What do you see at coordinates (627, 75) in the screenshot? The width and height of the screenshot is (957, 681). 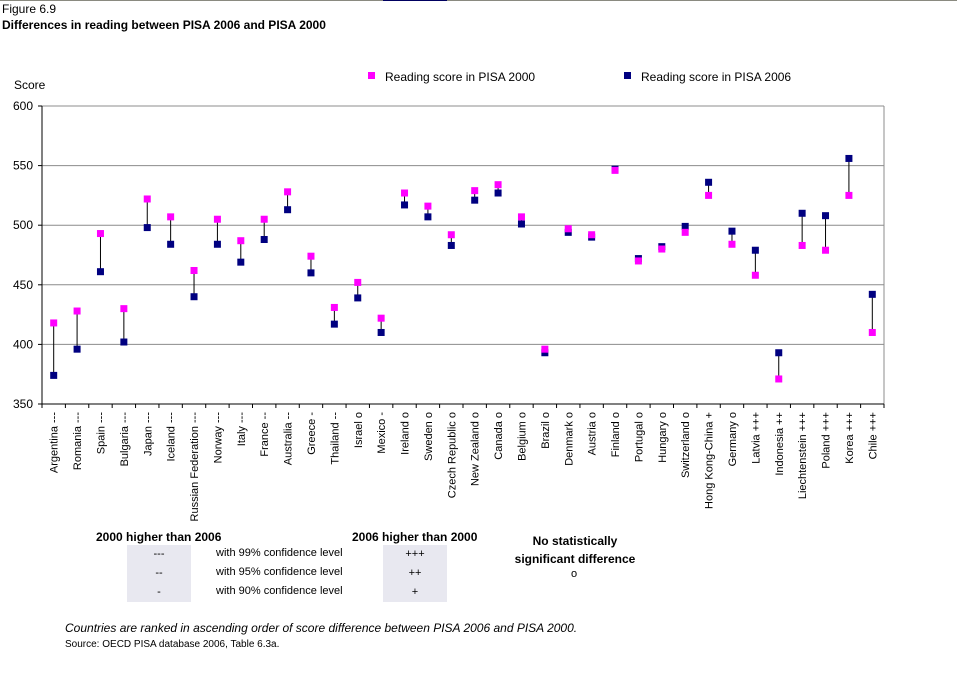 I see `legend-swatch-2006` at bounding box center [627, 75].